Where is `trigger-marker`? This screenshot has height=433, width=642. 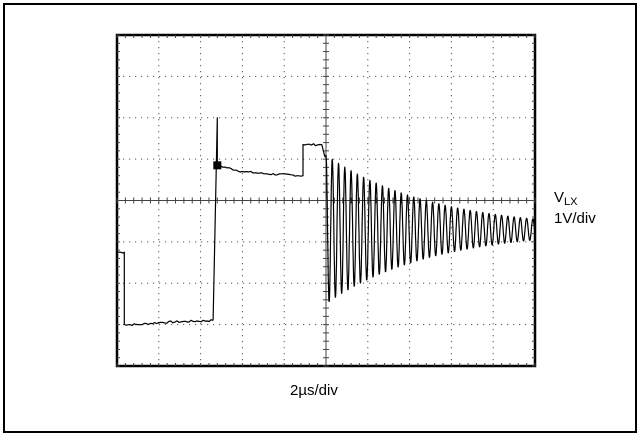
trigger-marker is located at coordinates (217, 165).